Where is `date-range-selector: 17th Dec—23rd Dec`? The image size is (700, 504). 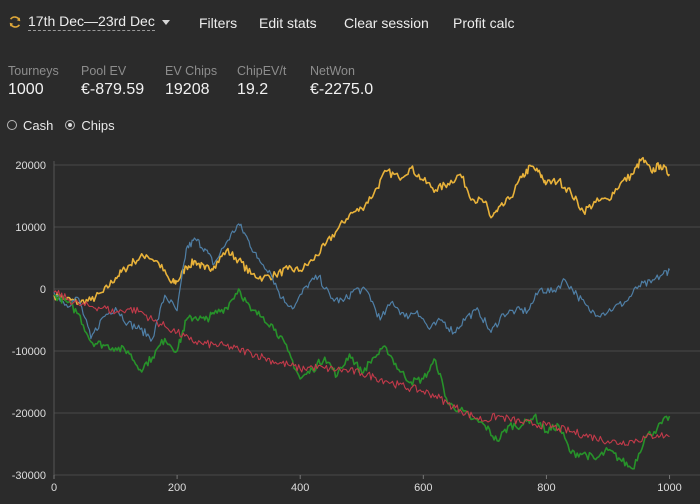 date-range-selector: 17th Dec—23rd Dec is located at coordinates (89, 21).